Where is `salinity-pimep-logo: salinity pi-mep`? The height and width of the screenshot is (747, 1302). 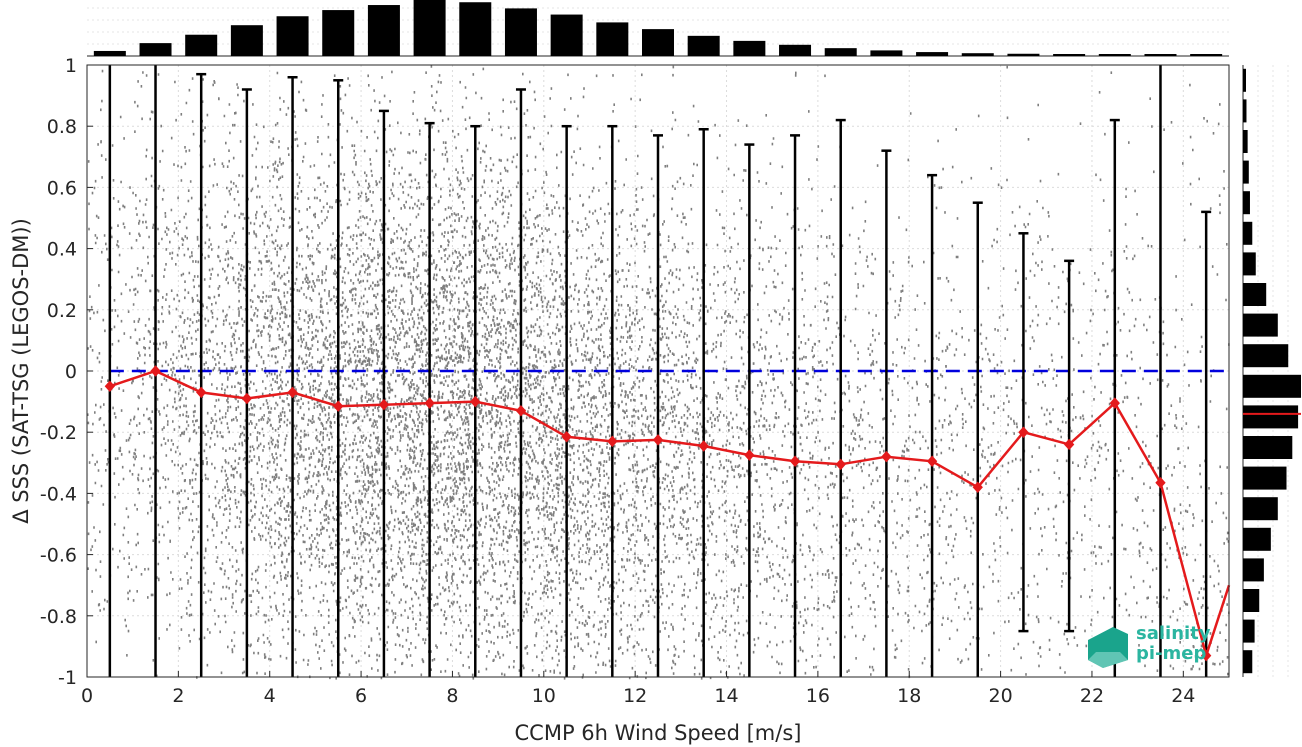
salinity-pimep-logo: salinity pi-mep is located at coordinates (1149, 645).